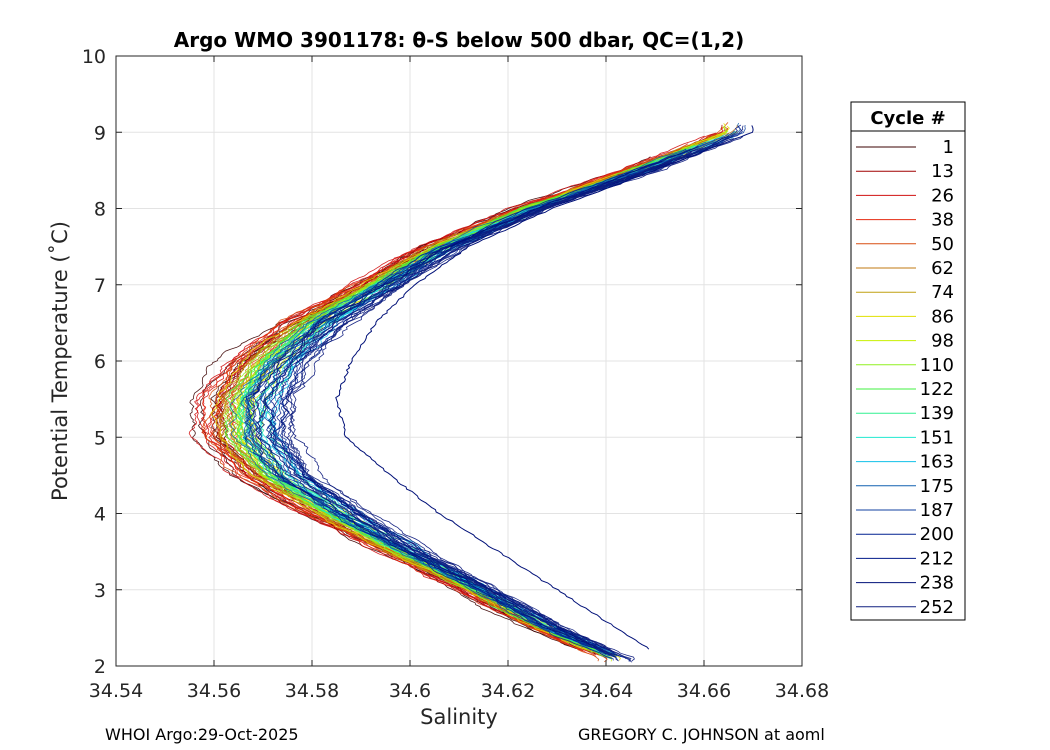 This screenshot has height=750, width=1050. What do you see at coordinates (942, 292) in the screenshot?
I see `legend-label: 74` at bounding box center [942, 292].